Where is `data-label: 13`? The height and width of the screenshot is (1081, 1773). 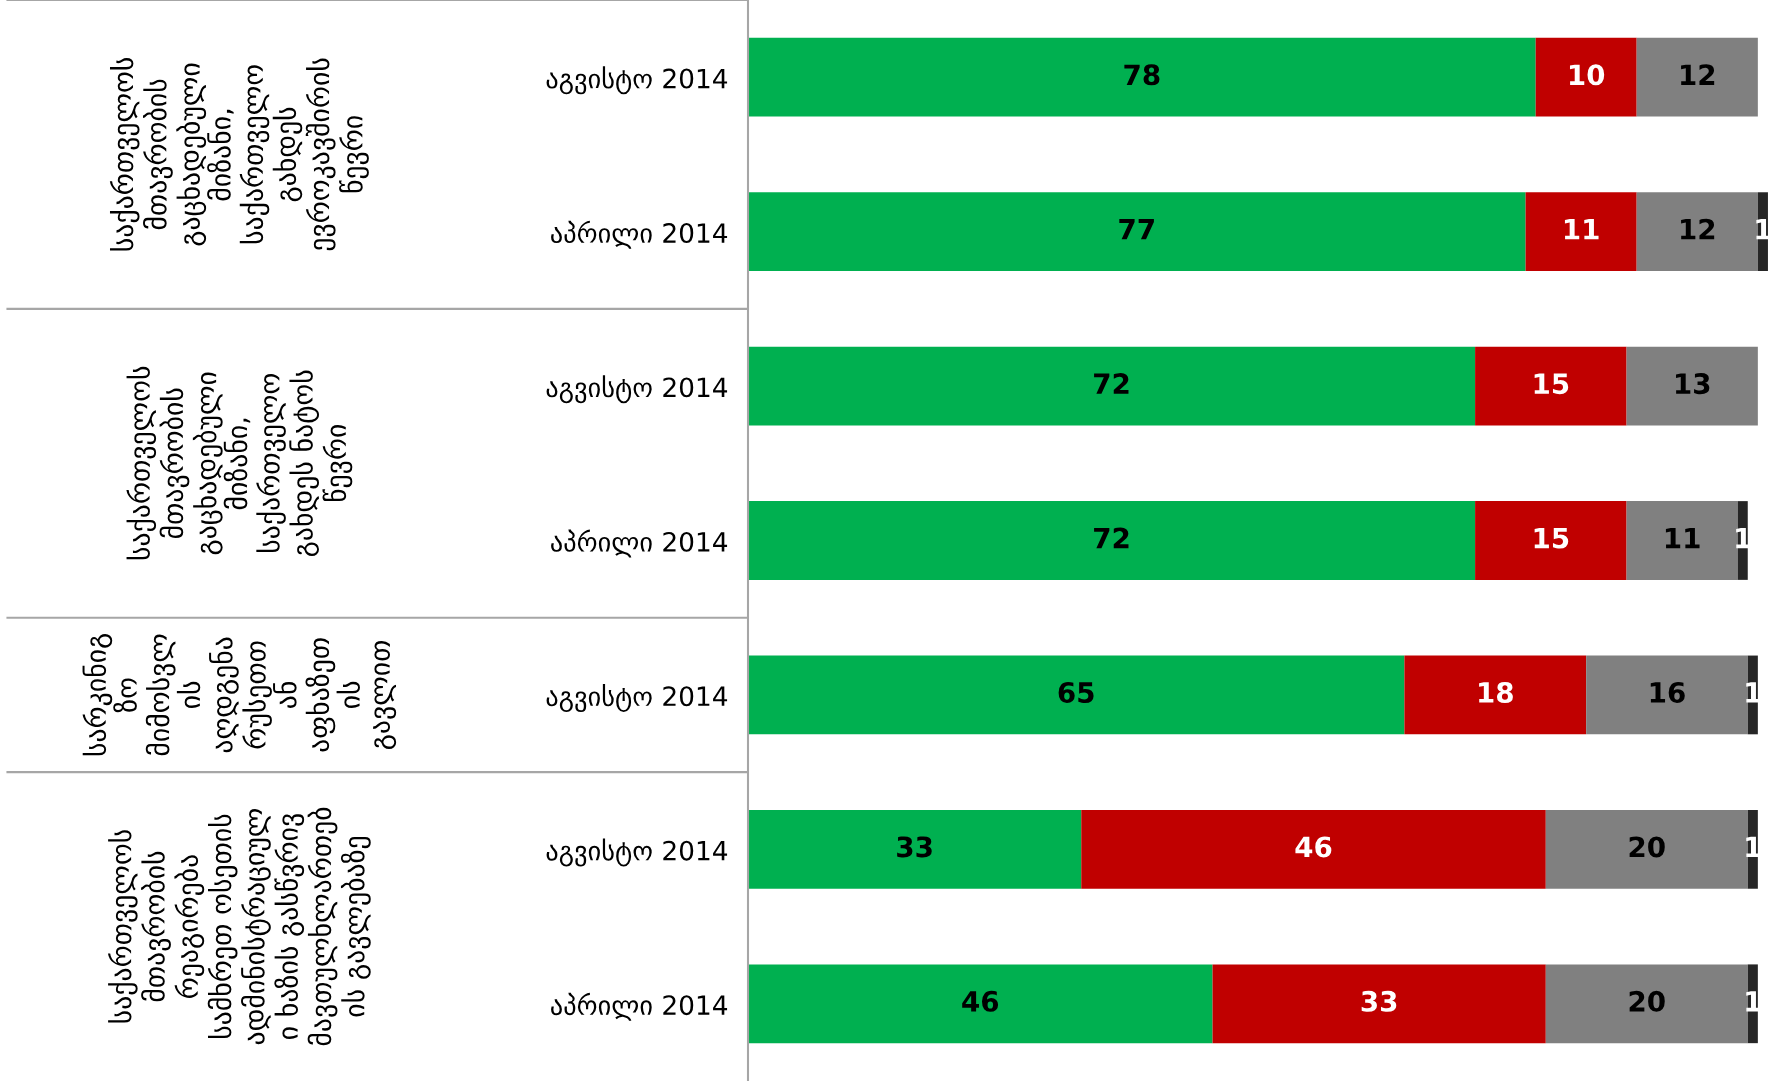
data-label: 13 is located at coordinates (1693, 384).